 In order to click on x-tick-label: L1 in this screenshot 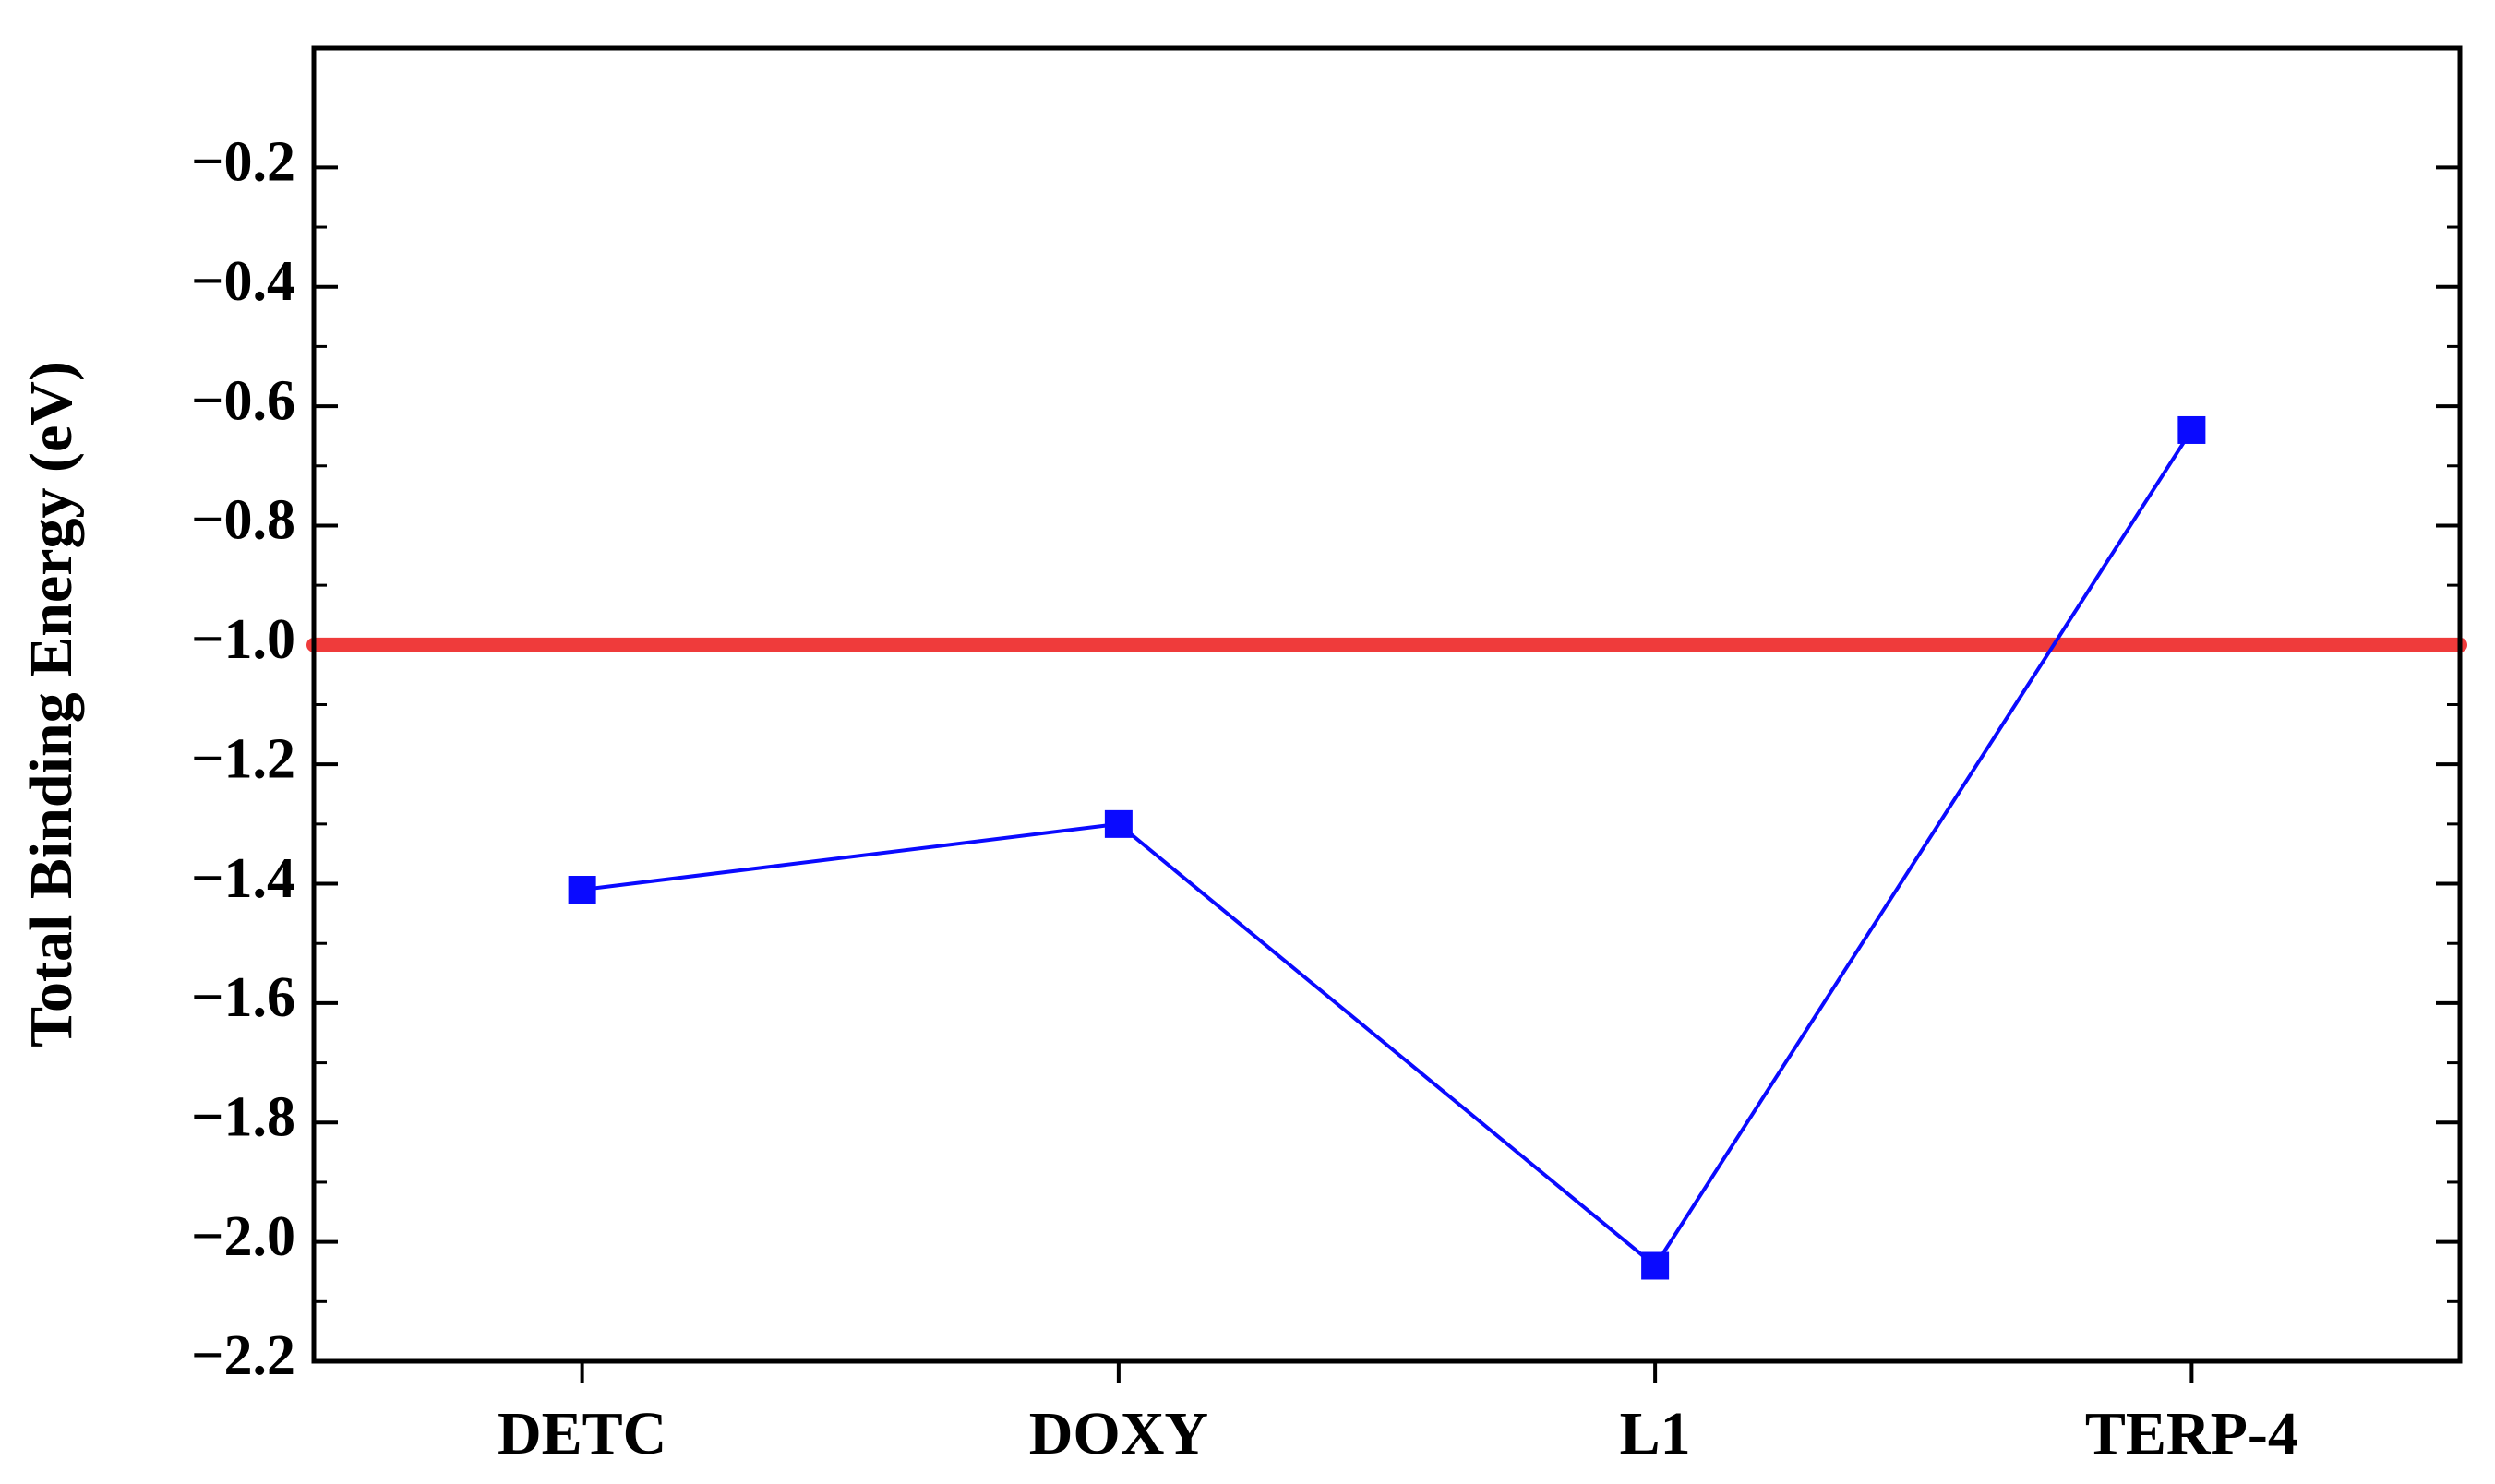, I will do `click(1656, 1433)`.